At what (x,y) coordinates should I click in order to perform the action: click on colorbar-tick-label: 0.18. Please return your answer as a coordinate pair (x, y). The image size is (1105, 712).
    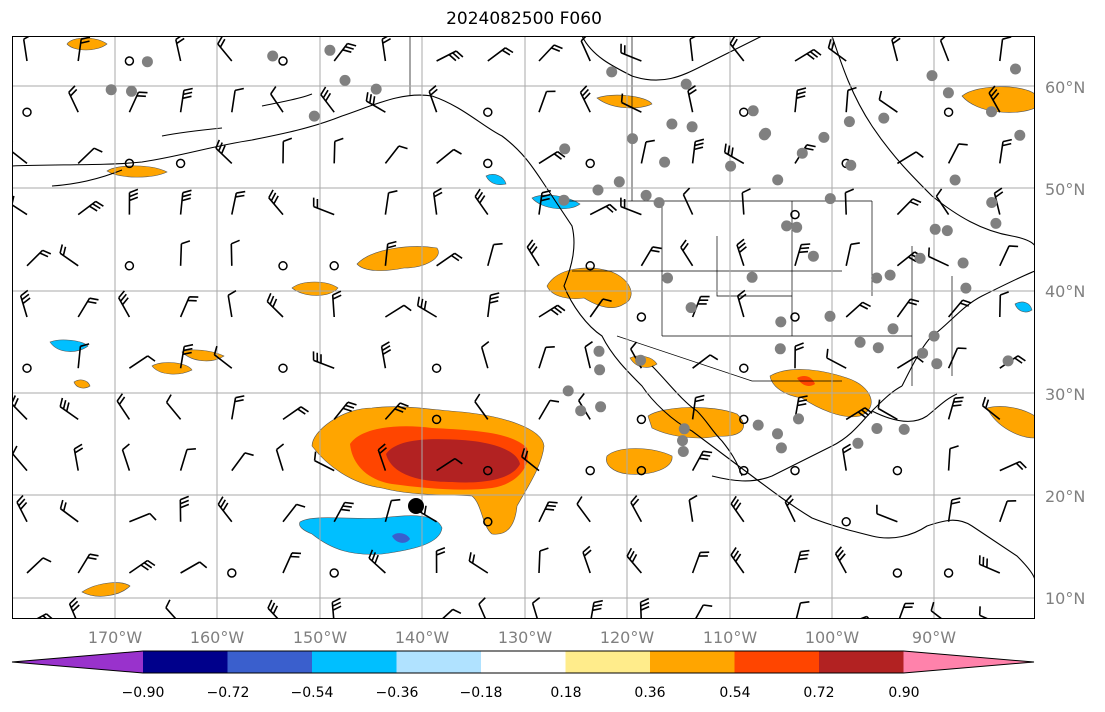
    Looking at the image, I should click on (565, 693).